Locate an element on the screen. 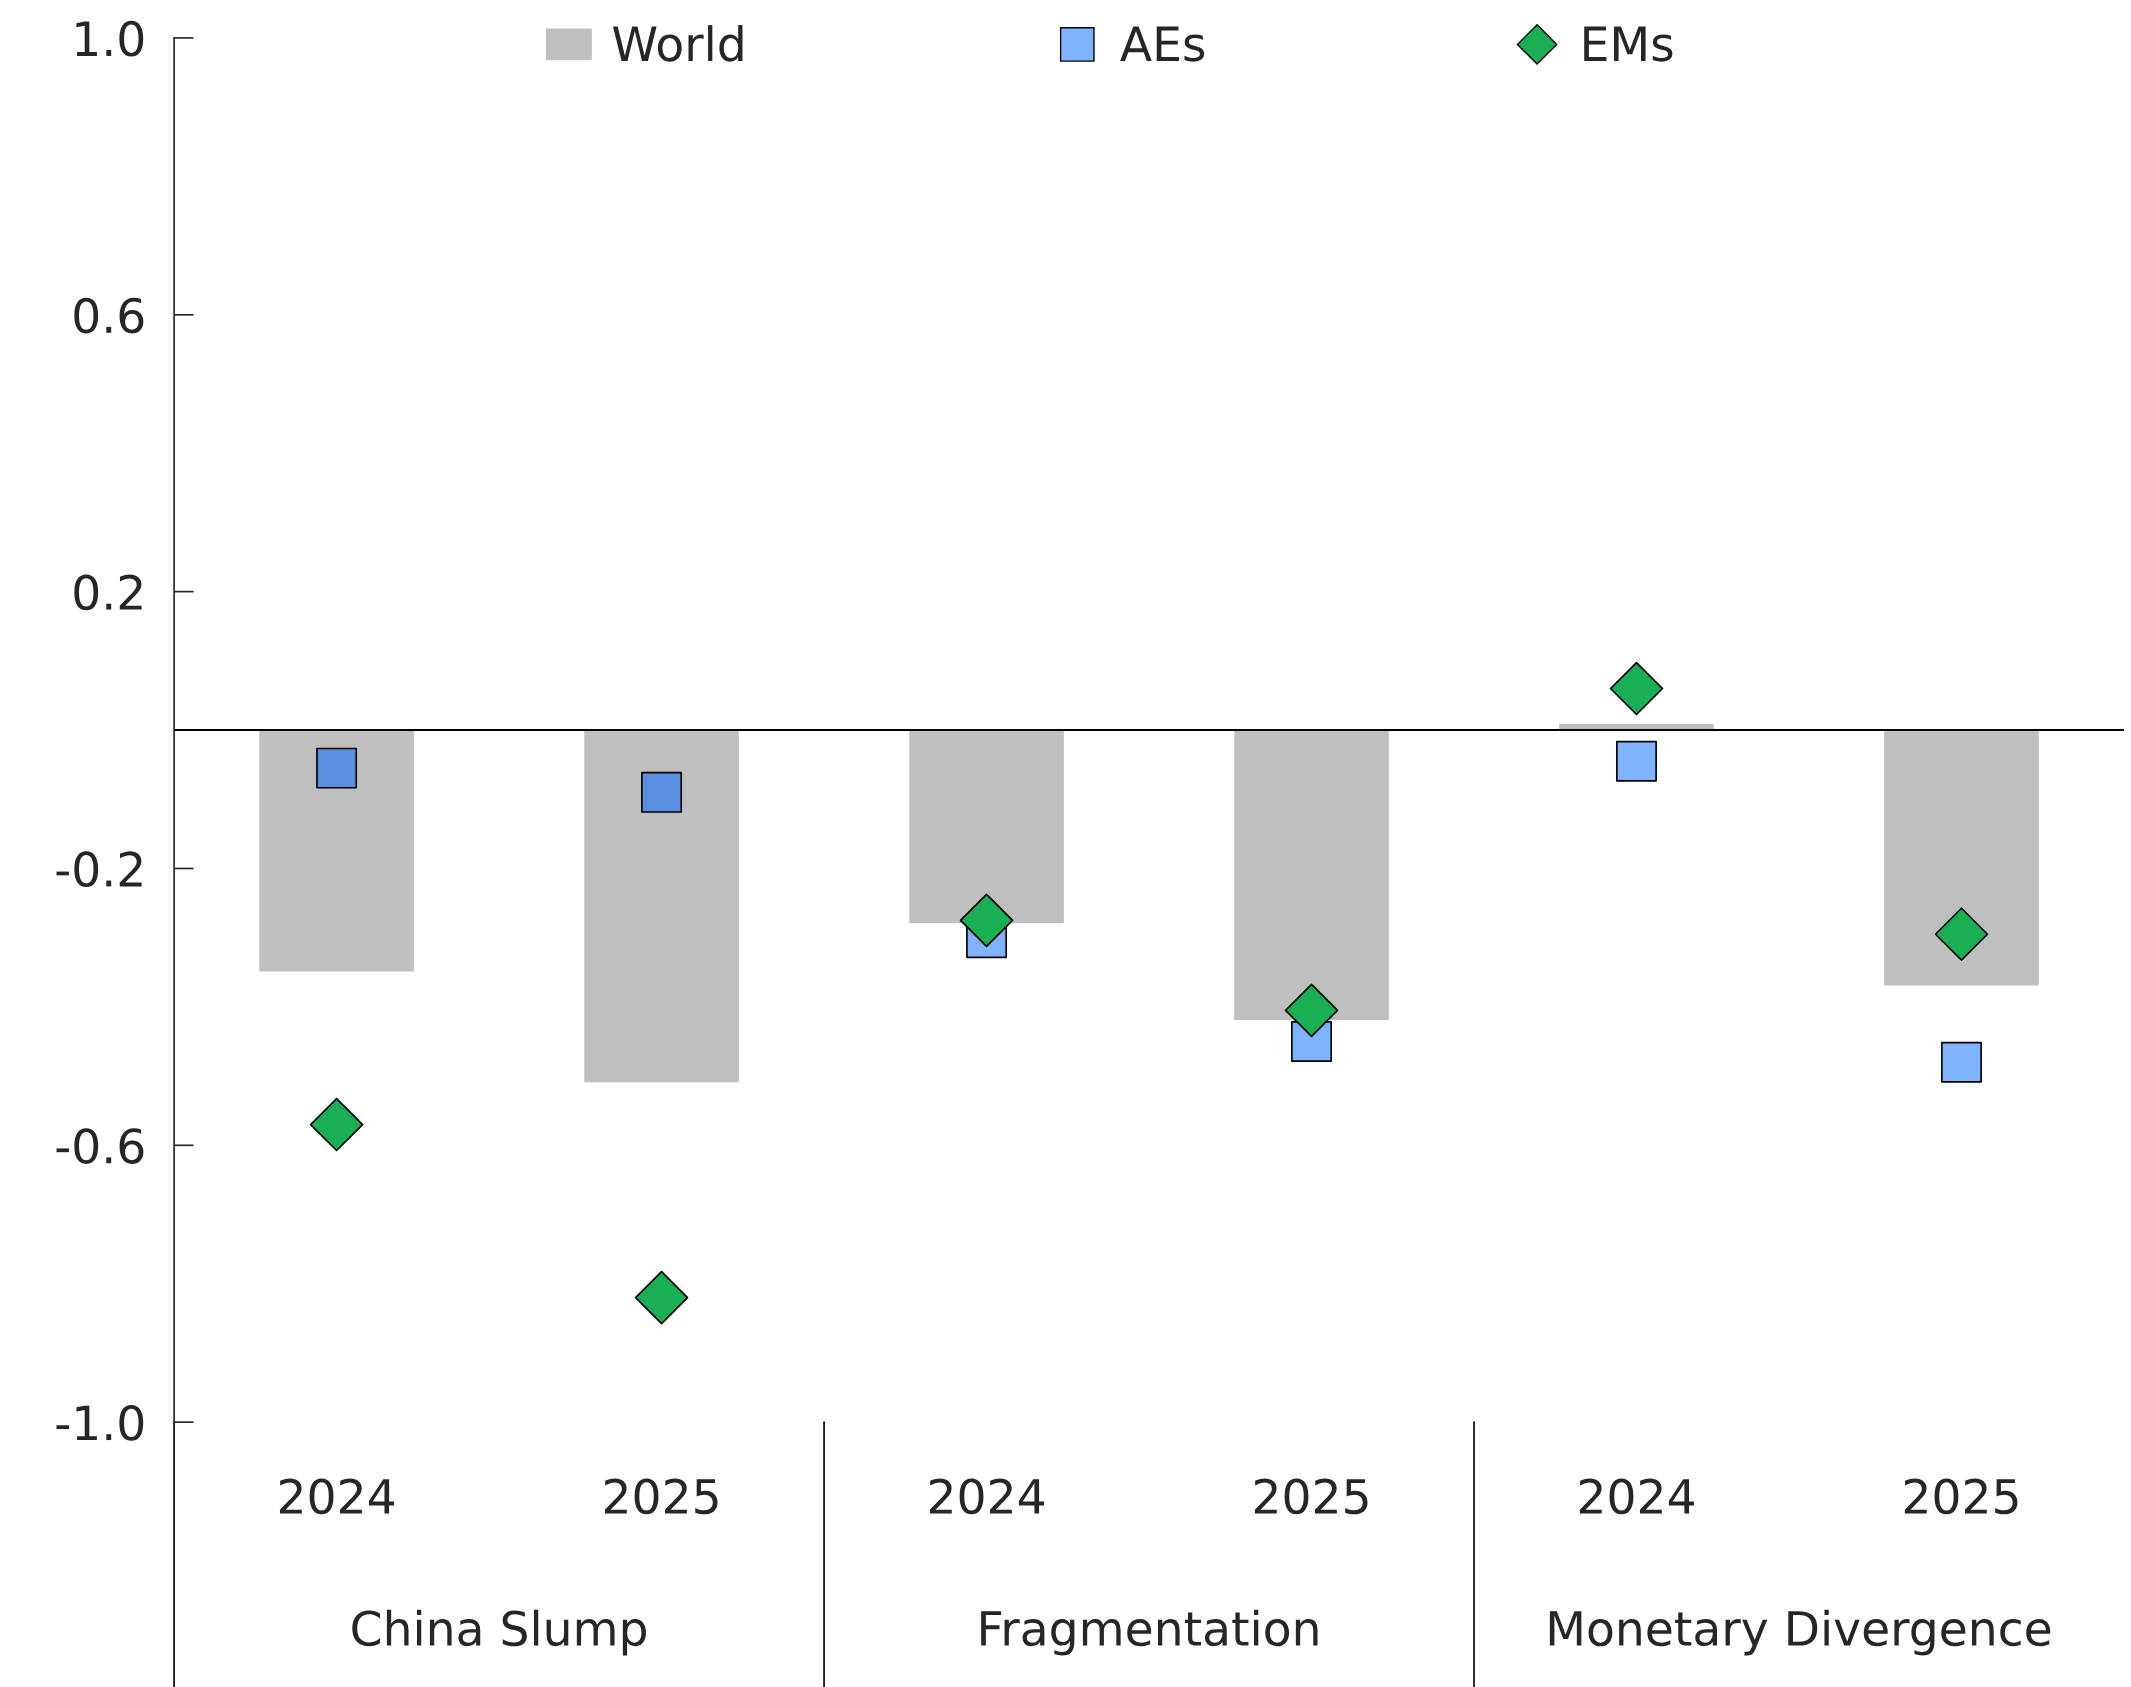 This screenshot has height=1687, width=2131. text: Monetary Divergence is located at coordinates (1800, 1632).